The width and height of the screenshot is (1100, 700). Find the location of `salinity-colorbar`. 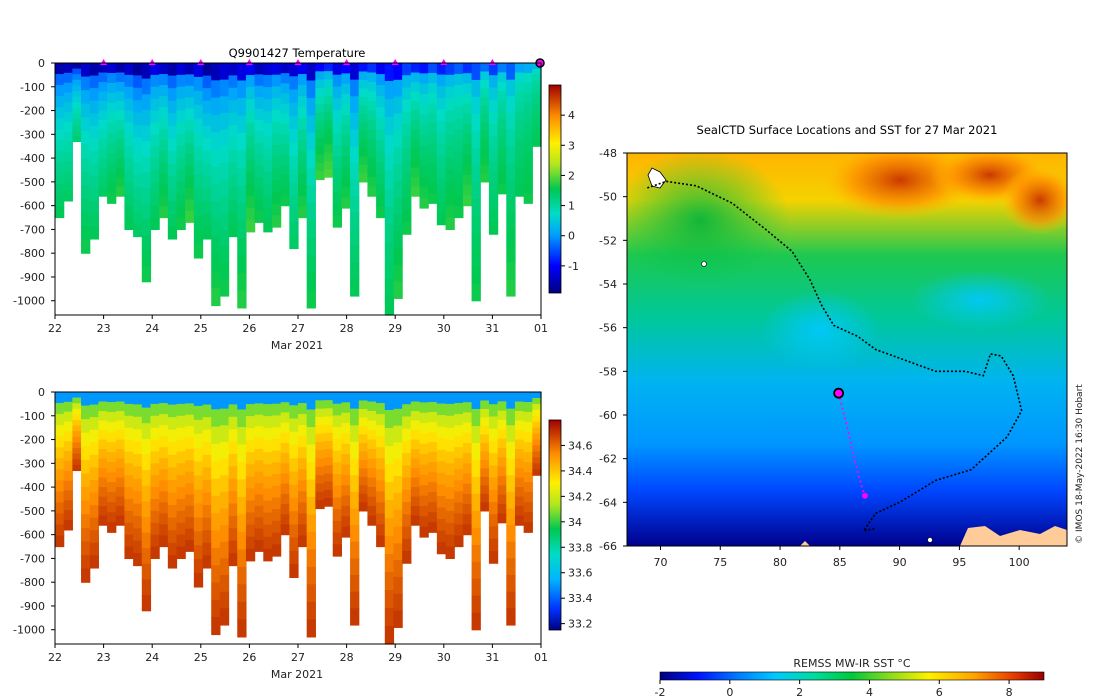

salinity-colorbar is located at coordinates (555, 525).